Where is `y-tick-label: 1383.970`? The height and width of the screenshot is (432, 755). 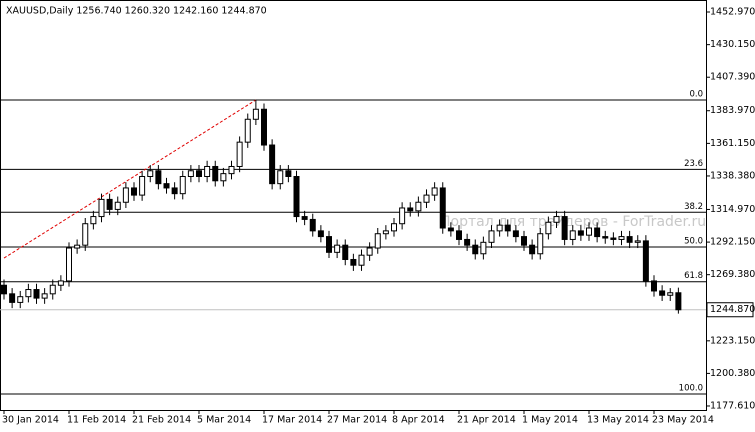 y-tick-label: 1383.970 is located at coordinates (732, 110).